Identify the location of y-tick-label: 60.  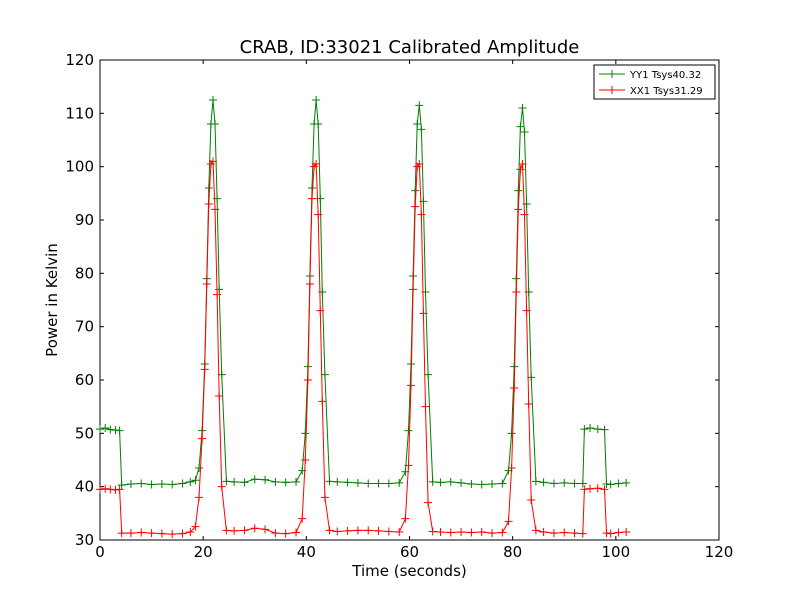
(84, 380).